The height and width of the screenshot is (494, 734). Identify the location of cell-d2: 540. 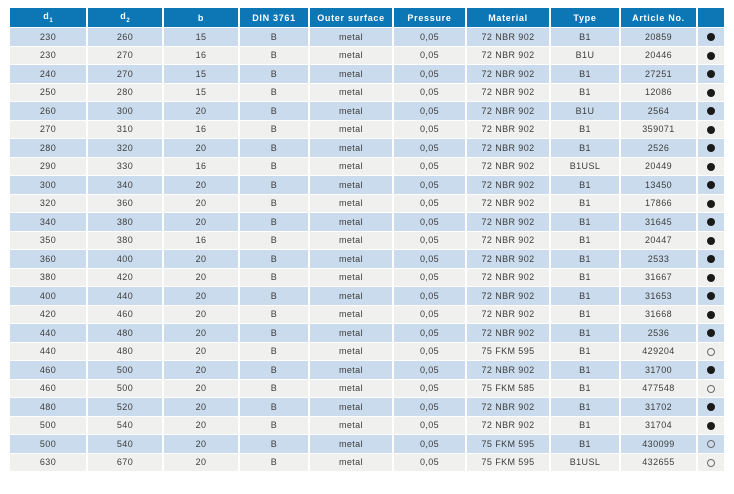
(125, 425).